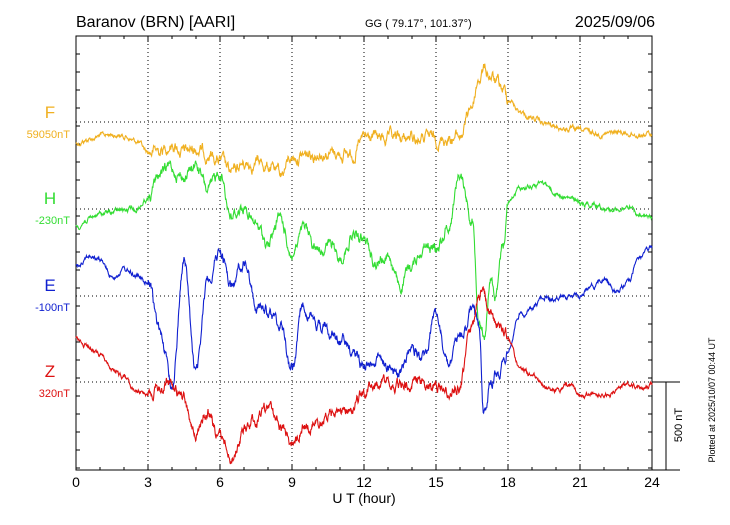  I want to click on date-label: 2025/09/06, so click(615, 22).